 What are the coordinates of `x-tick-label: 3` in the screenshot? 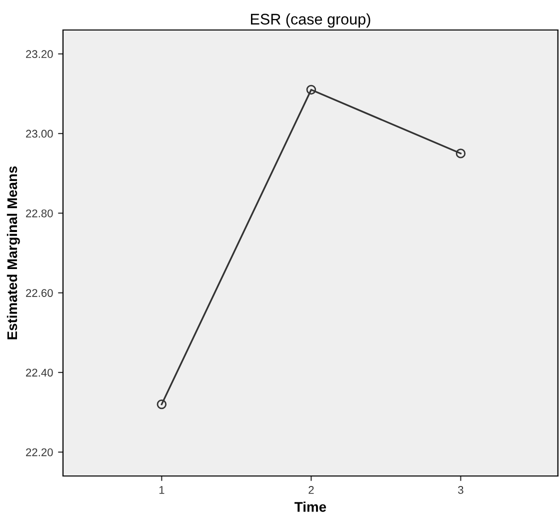 It's located at (461, 490).